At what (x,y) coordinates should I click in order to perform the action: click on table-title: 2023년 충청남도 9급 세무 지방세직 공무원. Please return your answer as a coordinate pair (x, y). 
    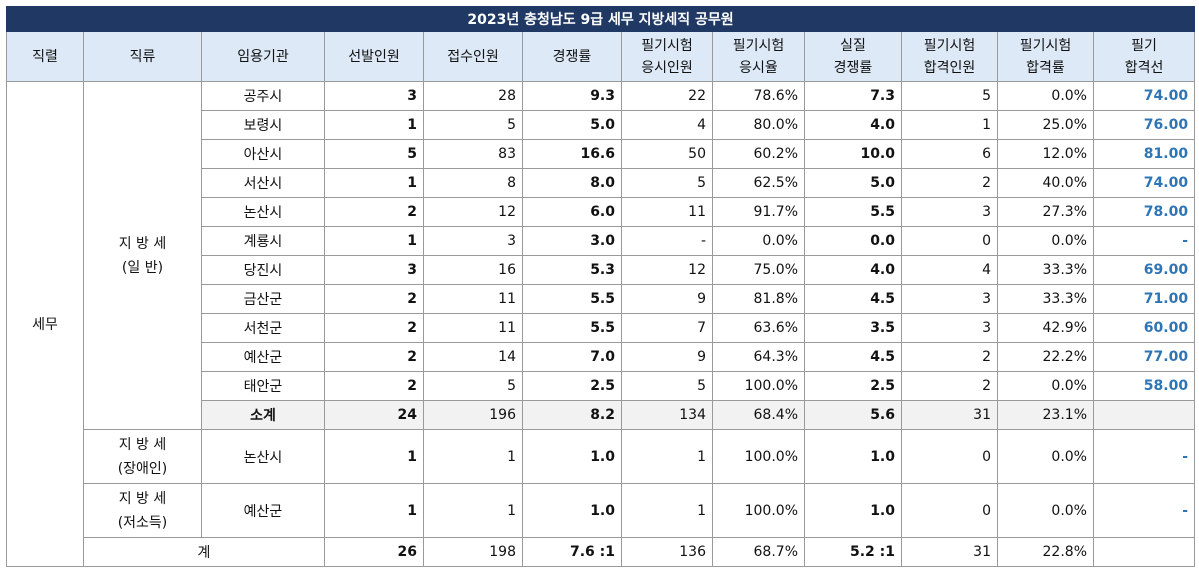
    Looking at the image, I should click on (600, 19).